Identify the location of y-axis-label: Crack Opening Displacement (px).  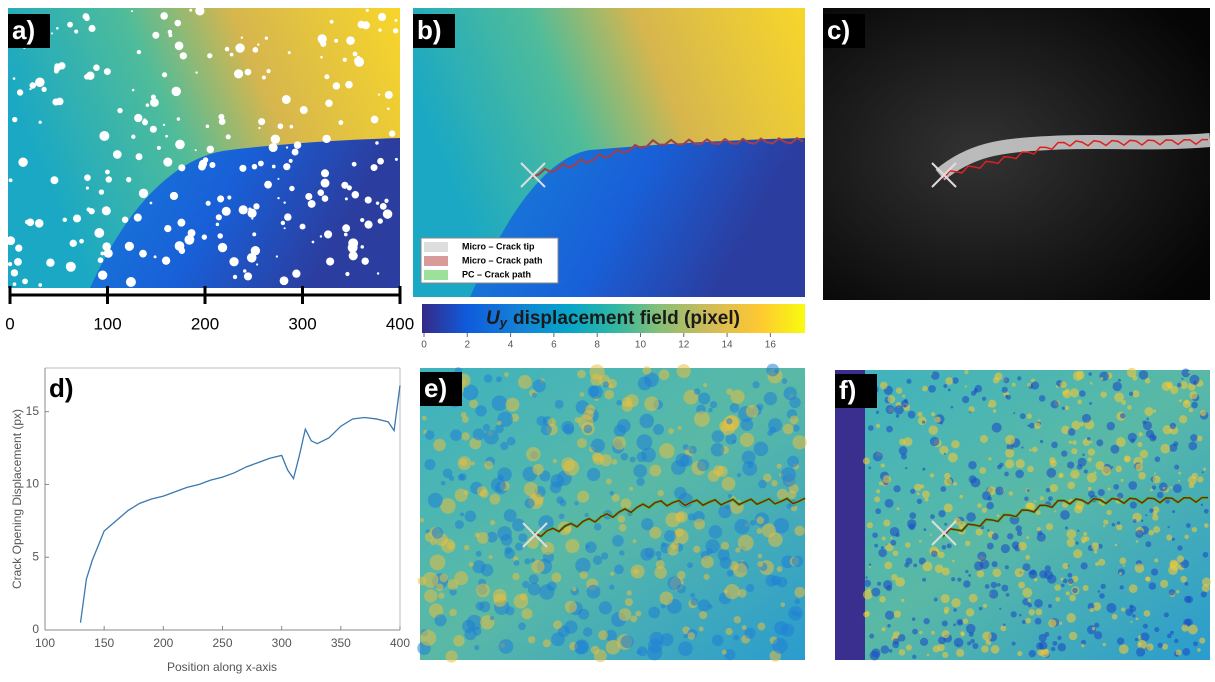
(17, 499).